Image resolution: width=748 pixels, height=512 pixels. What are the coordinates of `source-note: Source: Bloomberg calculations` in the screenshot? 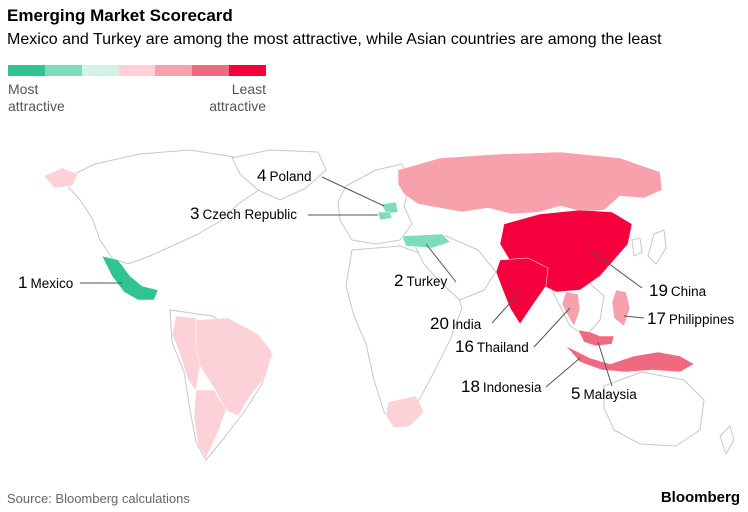 It's located at (98, 498).